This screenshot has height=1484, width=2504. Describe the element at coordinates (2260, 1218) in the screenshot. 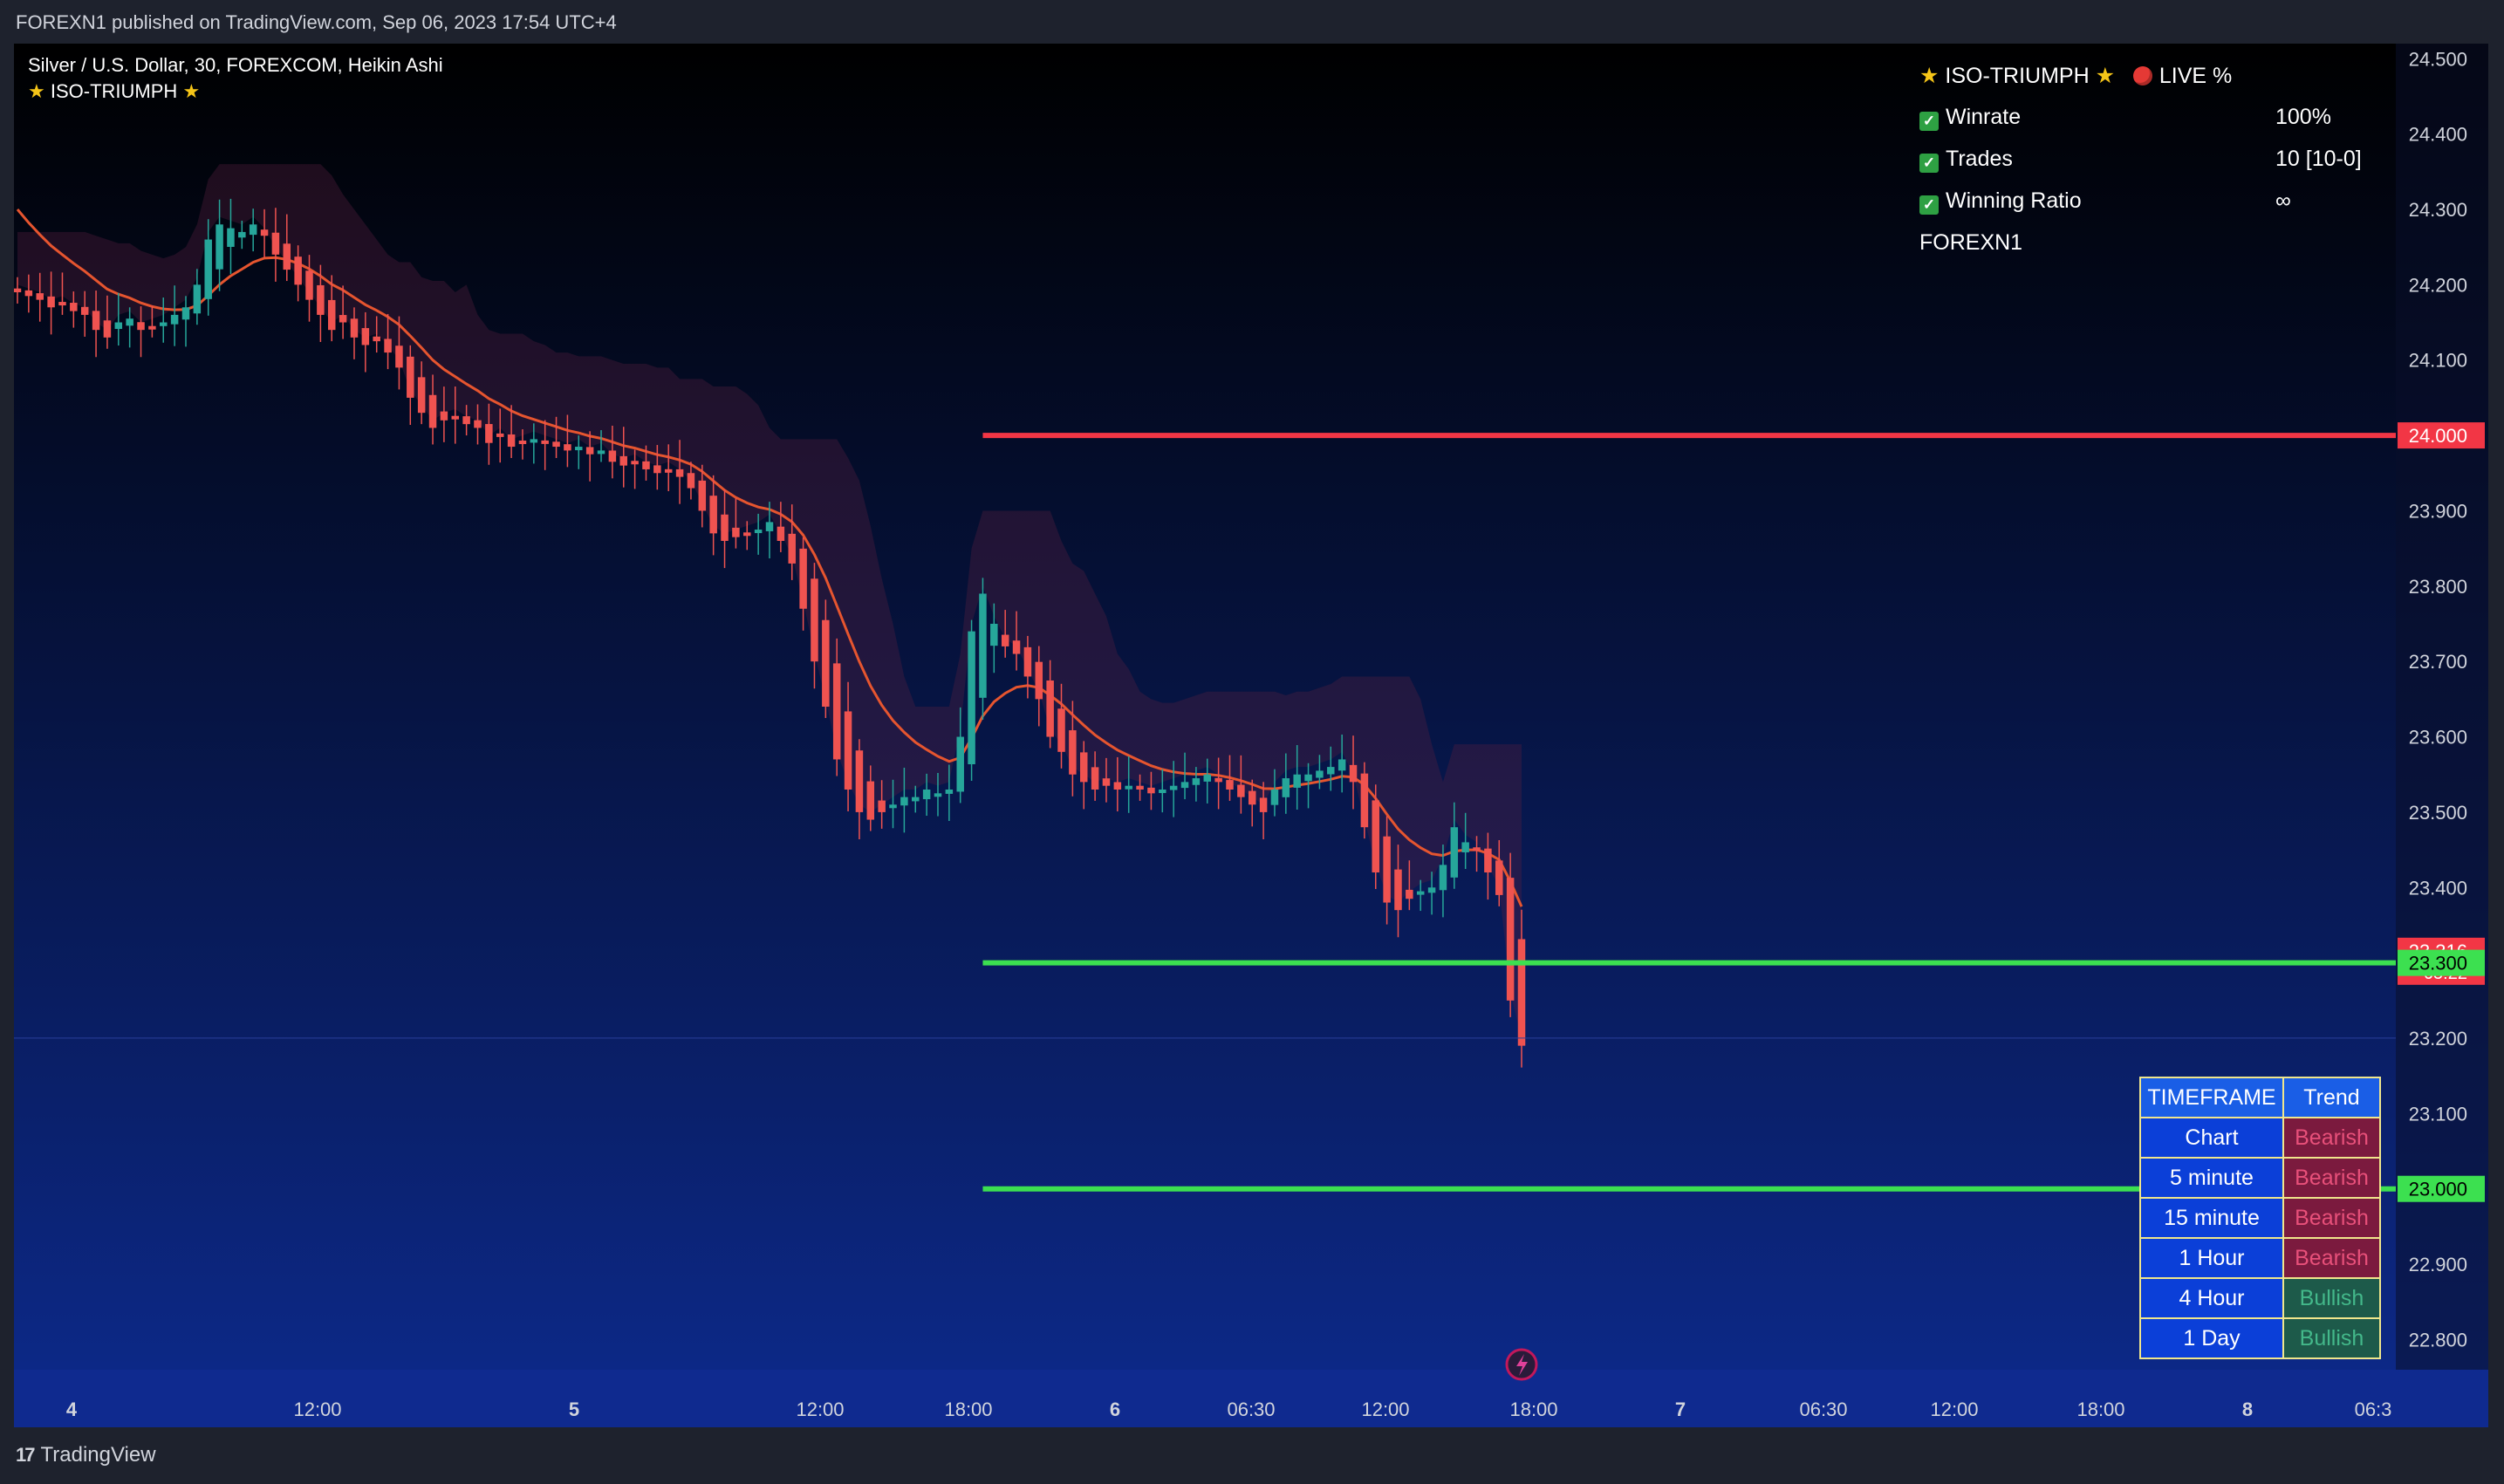

I see `table-row: 15 minute Bearish` at that location.